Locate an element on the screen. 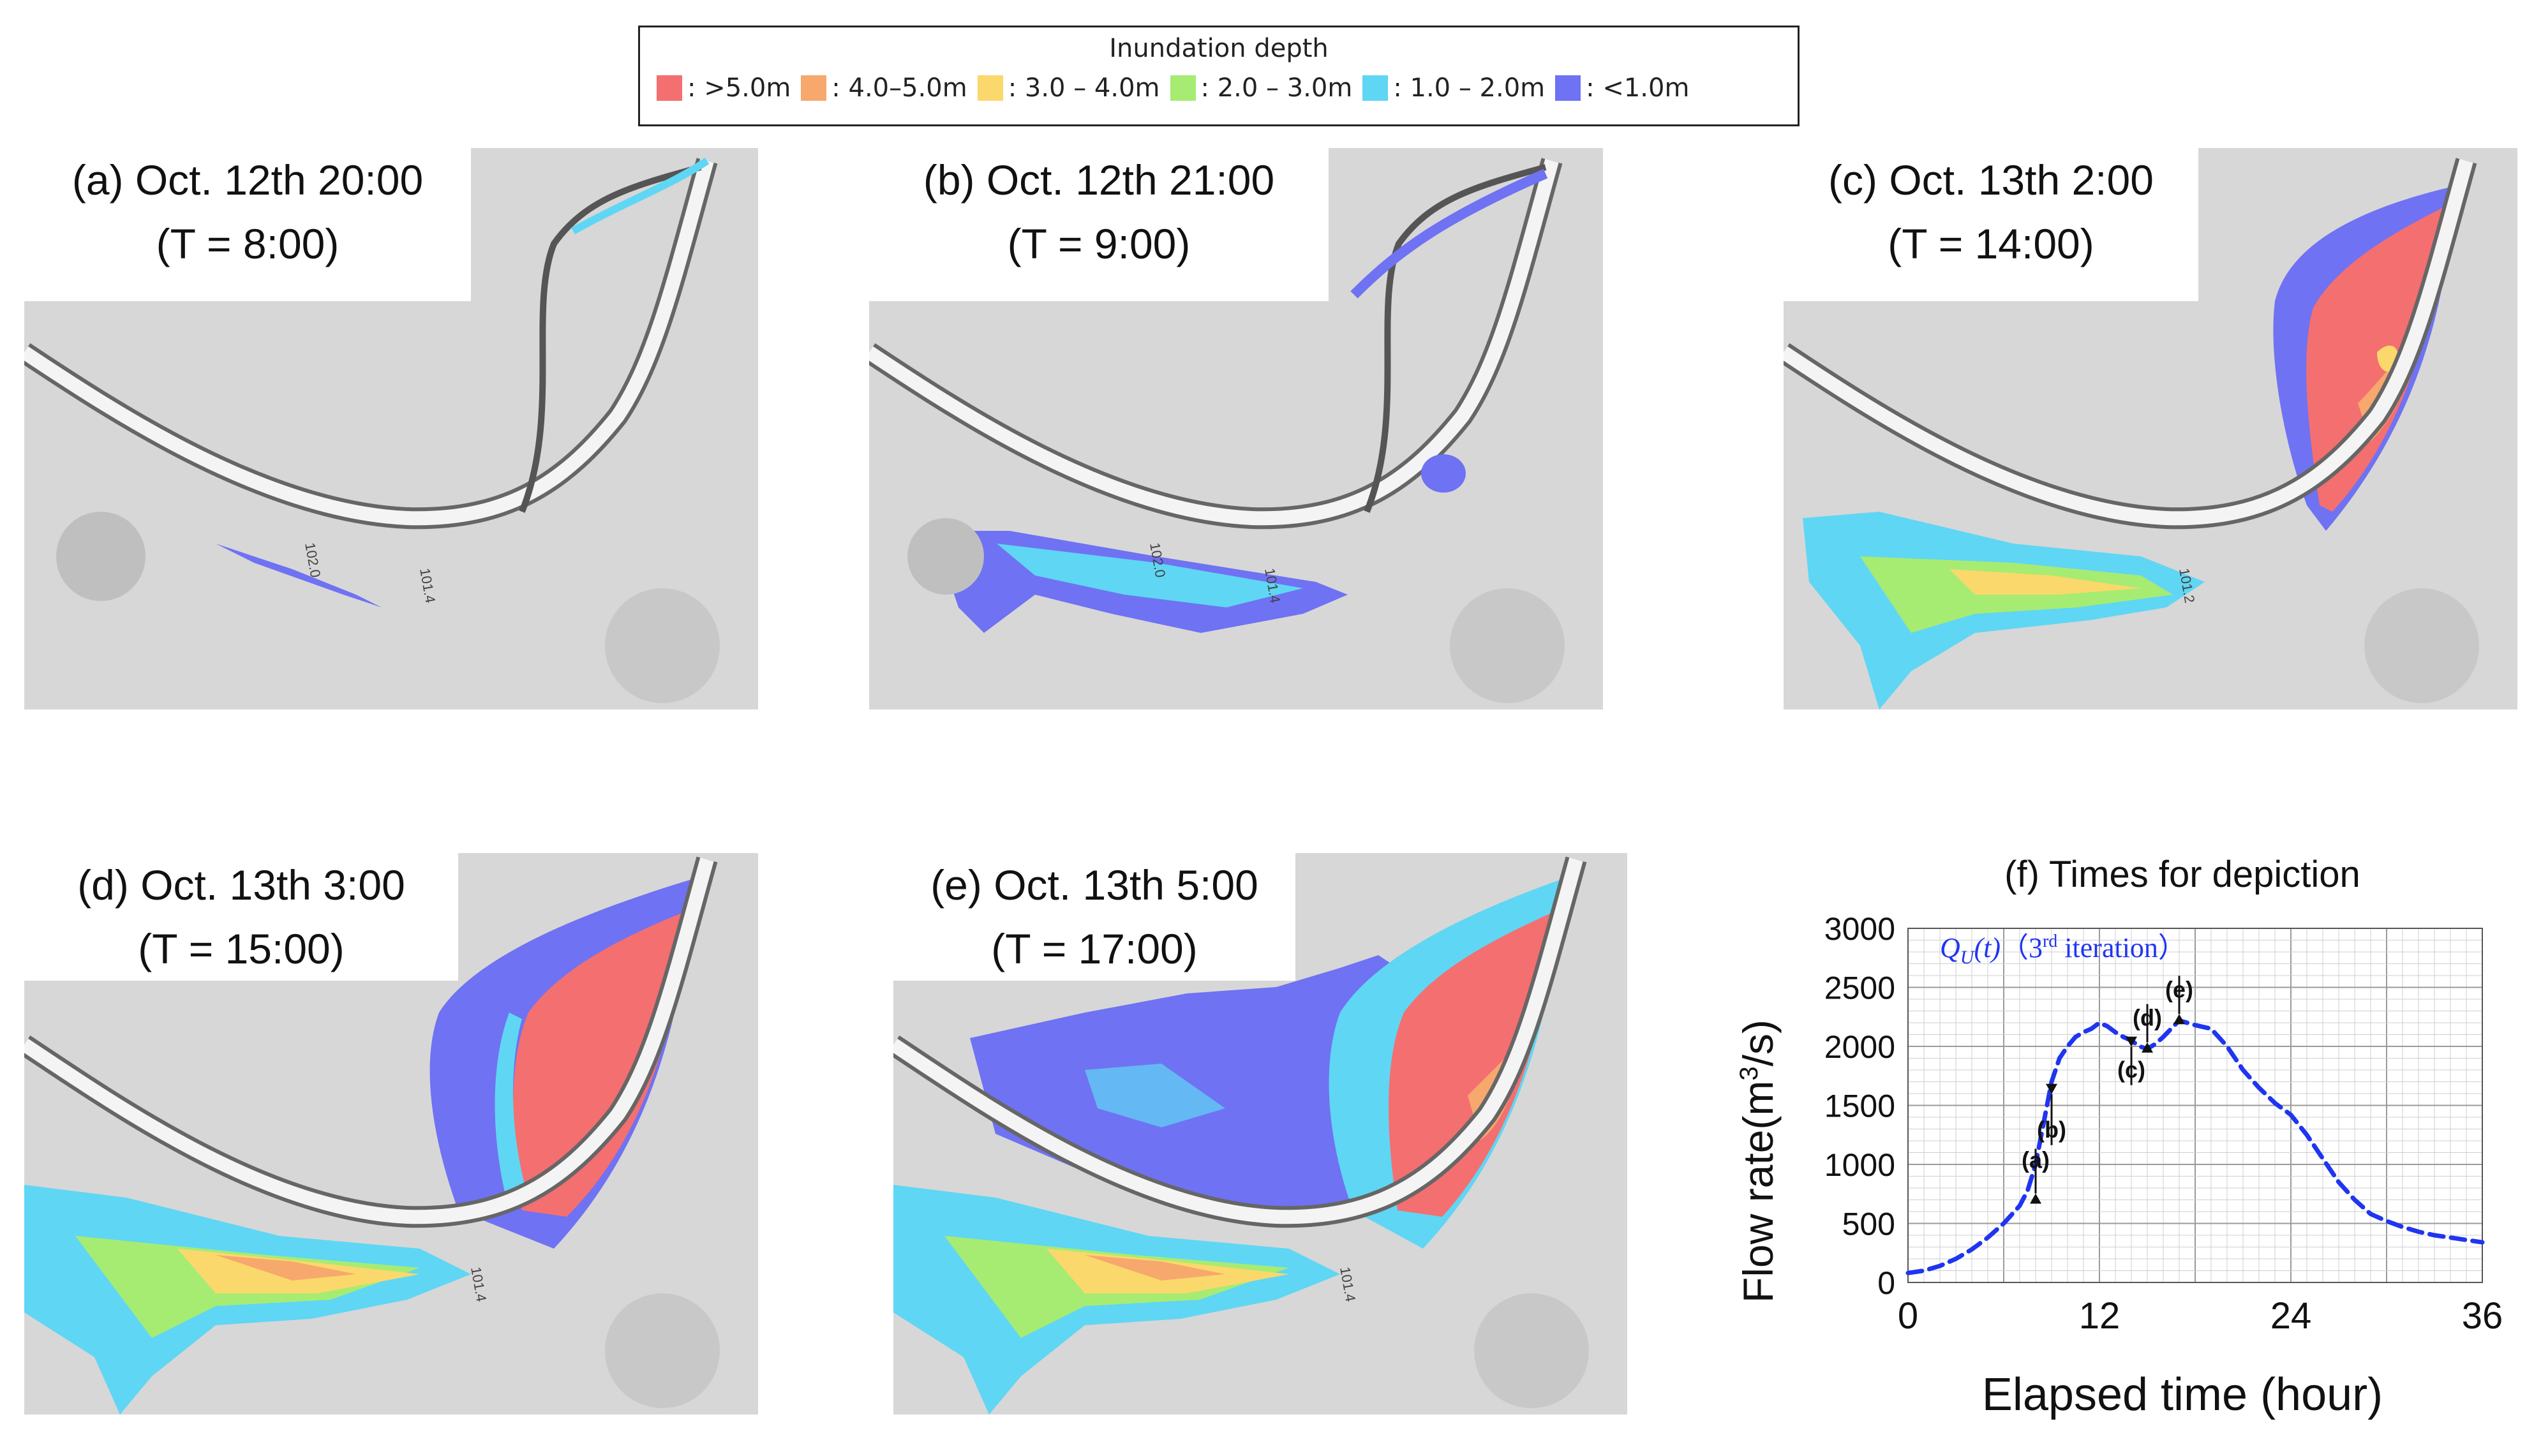 The height and width of the screenshot is (1456, 2534). panel-b-caption: (b) Oct. 12th 21:00 (T = 9:00) is located at coordinates (1099, 224).